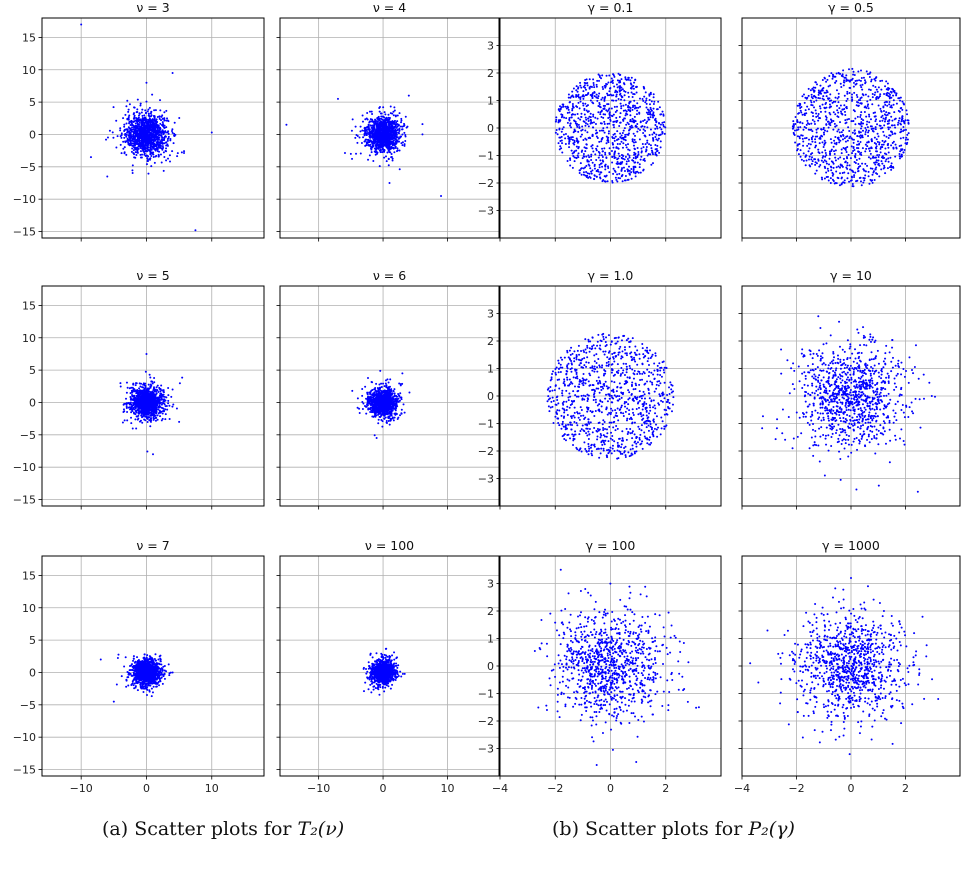 This screenshot has height=871, width=965. Describe the element at coordinates (32, 134) in the screenshot. I see `y-tick-label: 0` at that location.